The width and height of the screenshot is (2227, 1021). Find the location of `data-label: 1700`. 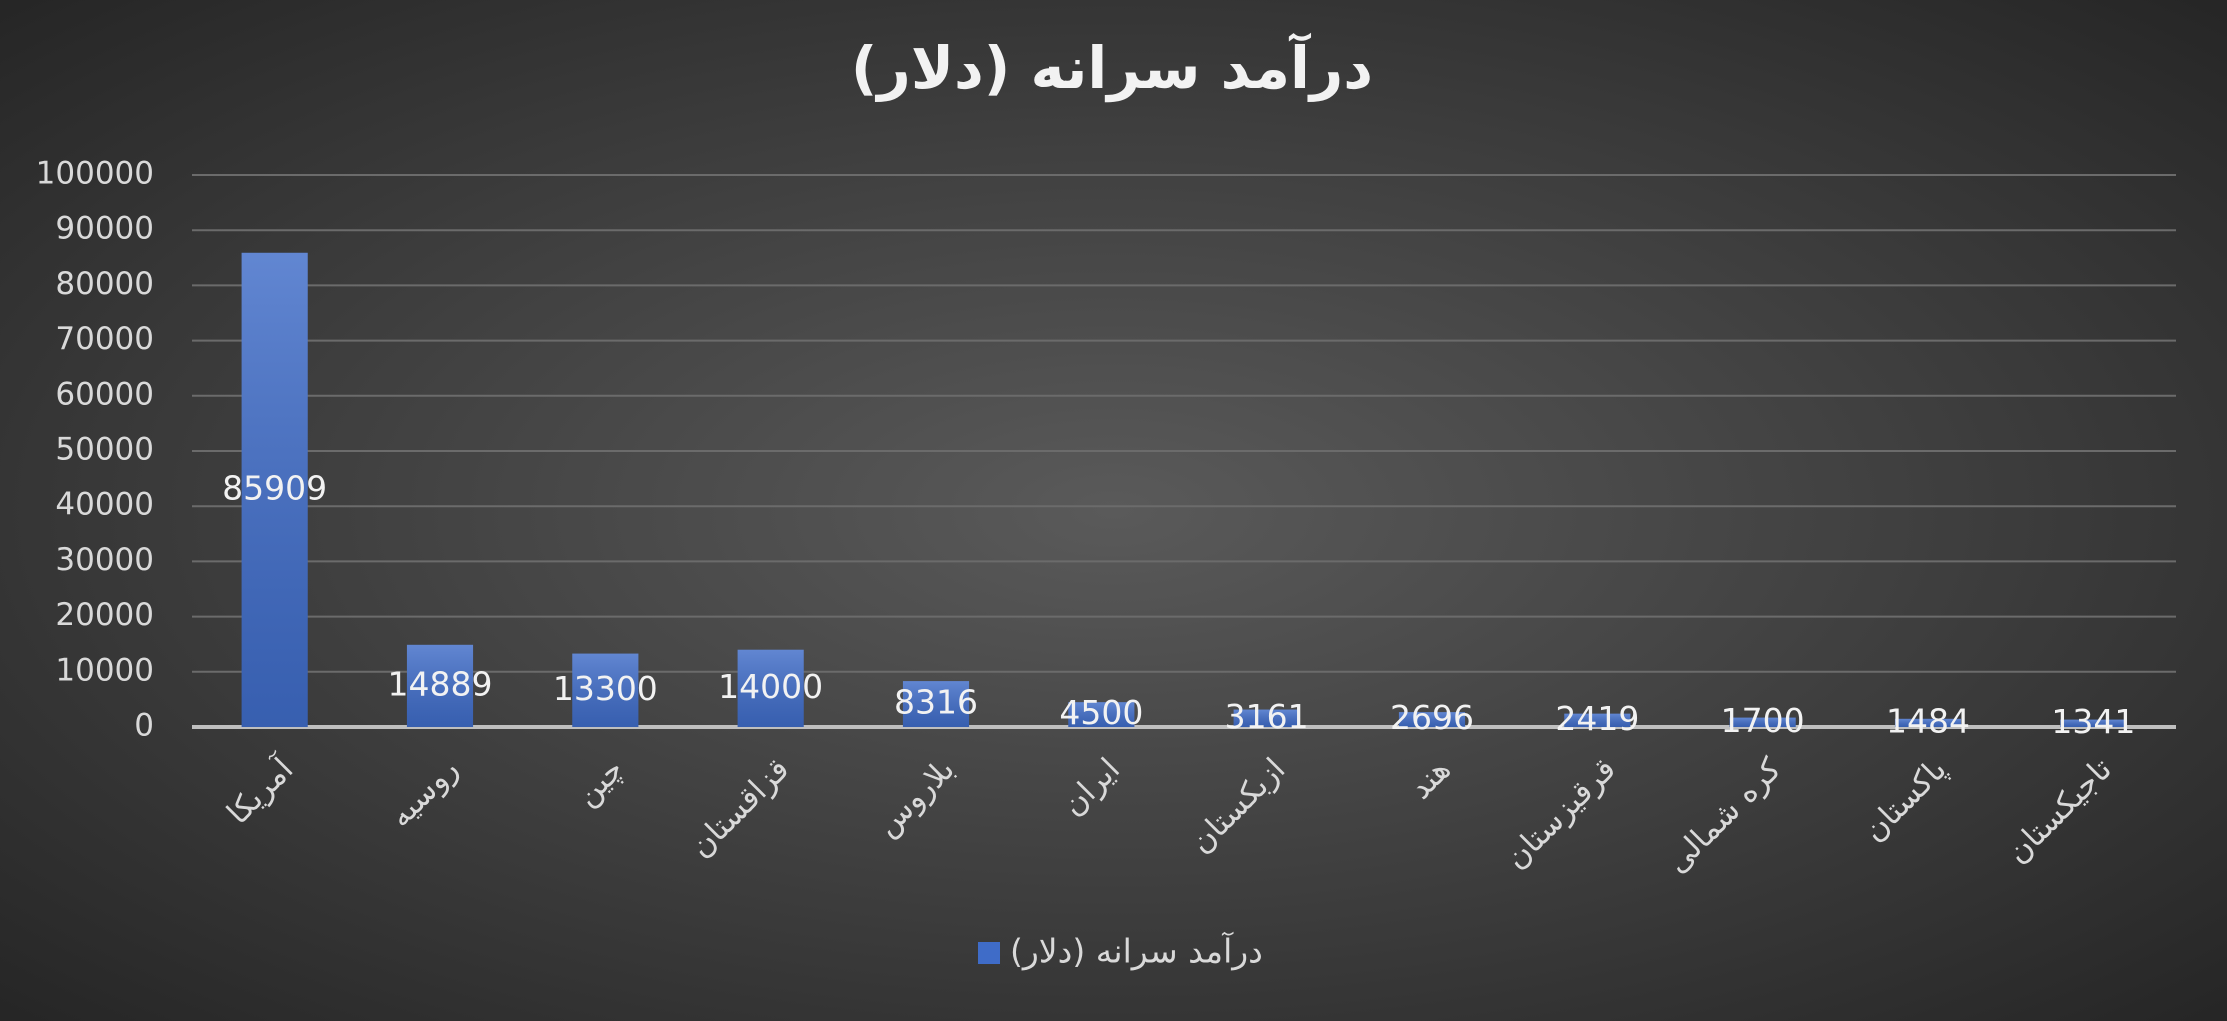

data-label: 1700 is located at coordinates (1763, 720).